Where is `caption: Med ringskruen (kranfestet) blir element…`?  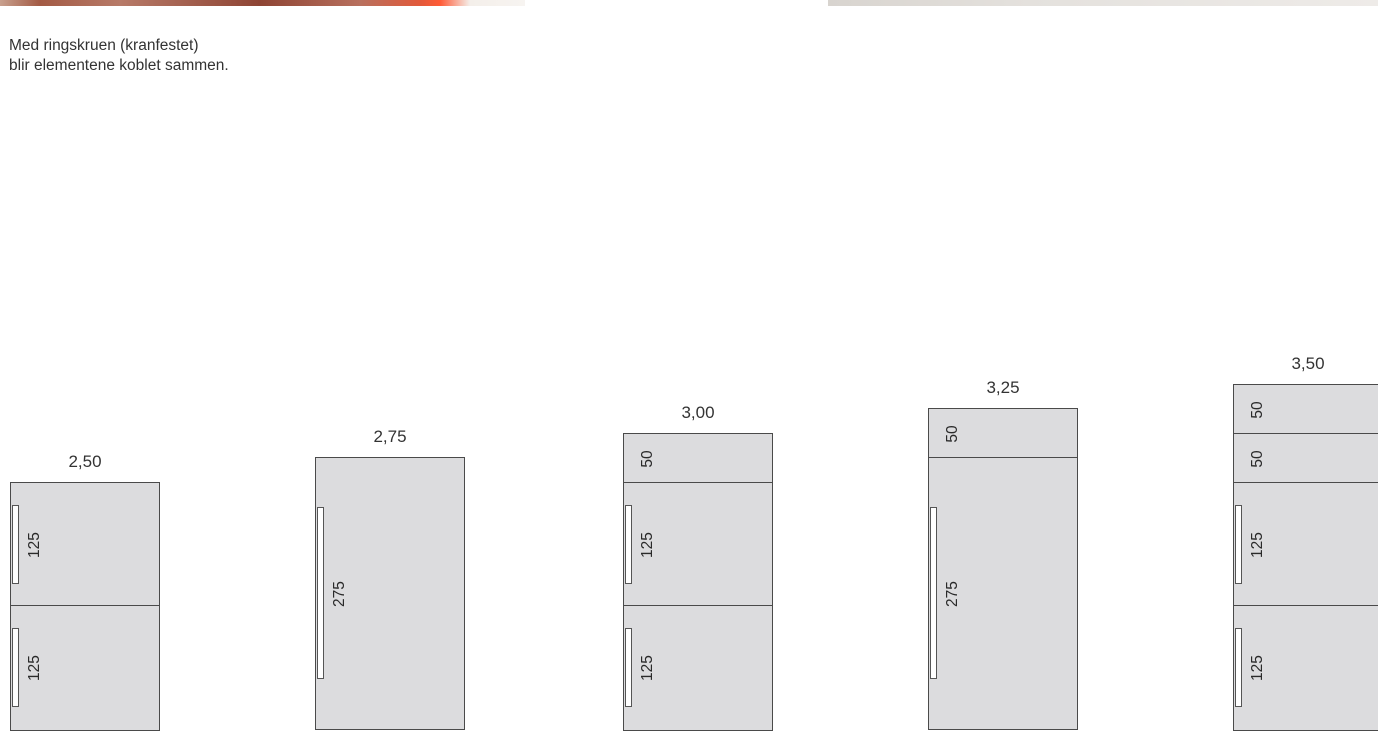
caption: Med ringskruen (kranfestet) blir element… is located at coordinates (119, 56).